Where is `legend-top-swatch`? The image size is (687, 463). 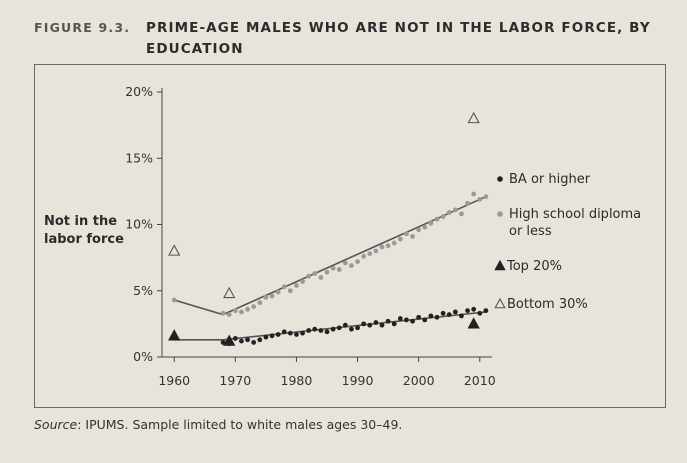 legend-top-swatch is located at coordinates (500, 265).